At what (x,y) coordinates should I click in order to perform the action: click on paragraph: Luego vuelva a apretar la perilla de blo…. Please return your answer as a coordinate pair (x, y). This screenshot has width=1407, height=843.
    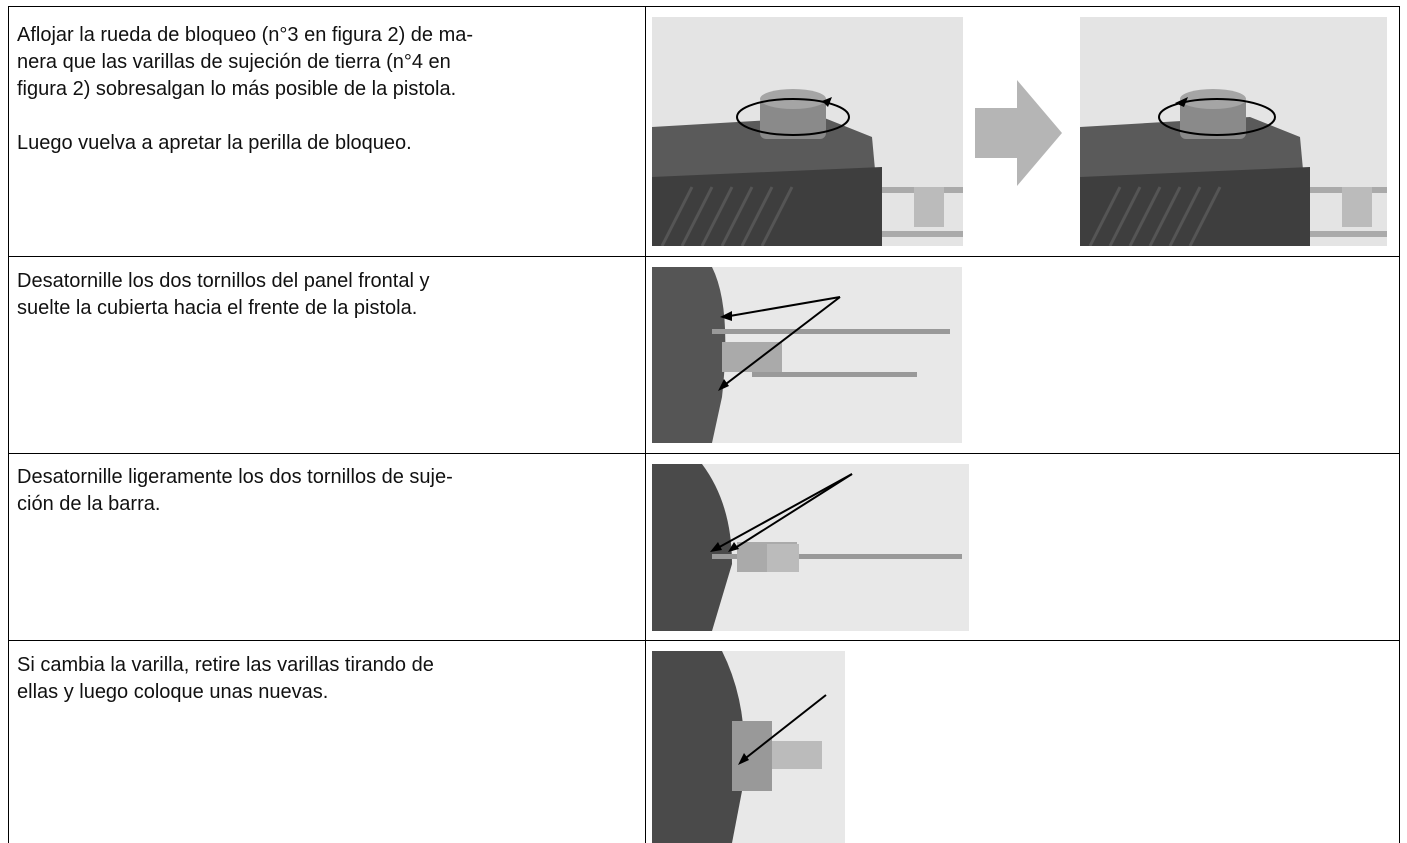
    Looking at the image, I should click on (327, 143).